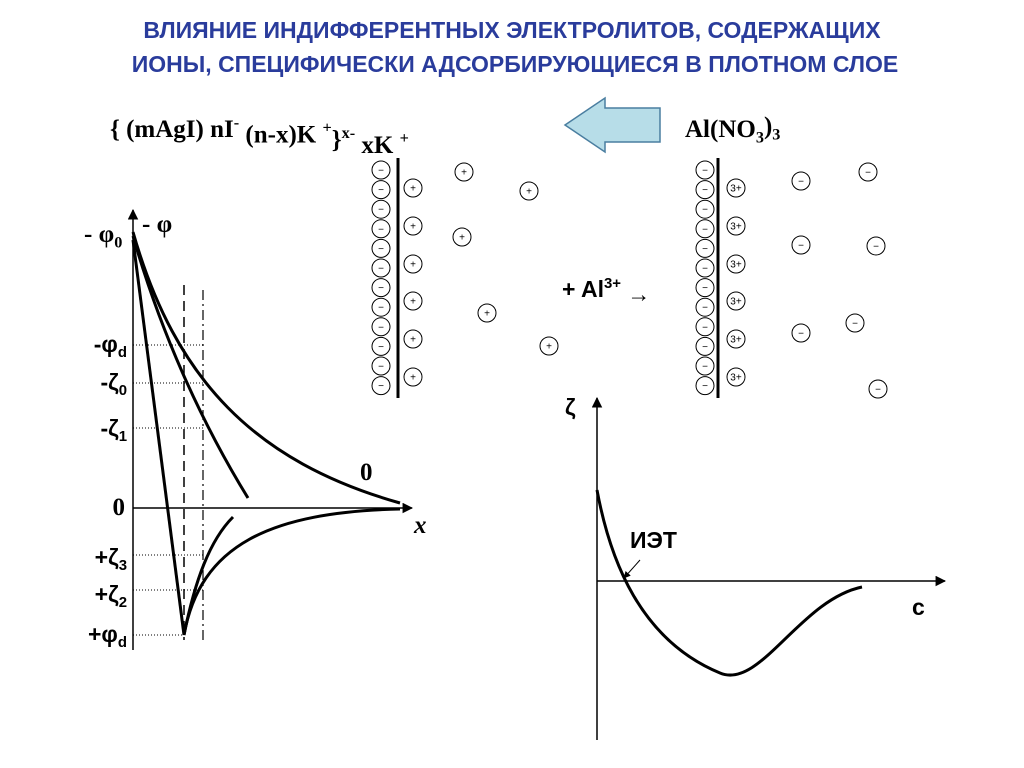  Describe the element at coordinates (720, 129) in the screenshot. I see `text-part: Al(NO` at that location.